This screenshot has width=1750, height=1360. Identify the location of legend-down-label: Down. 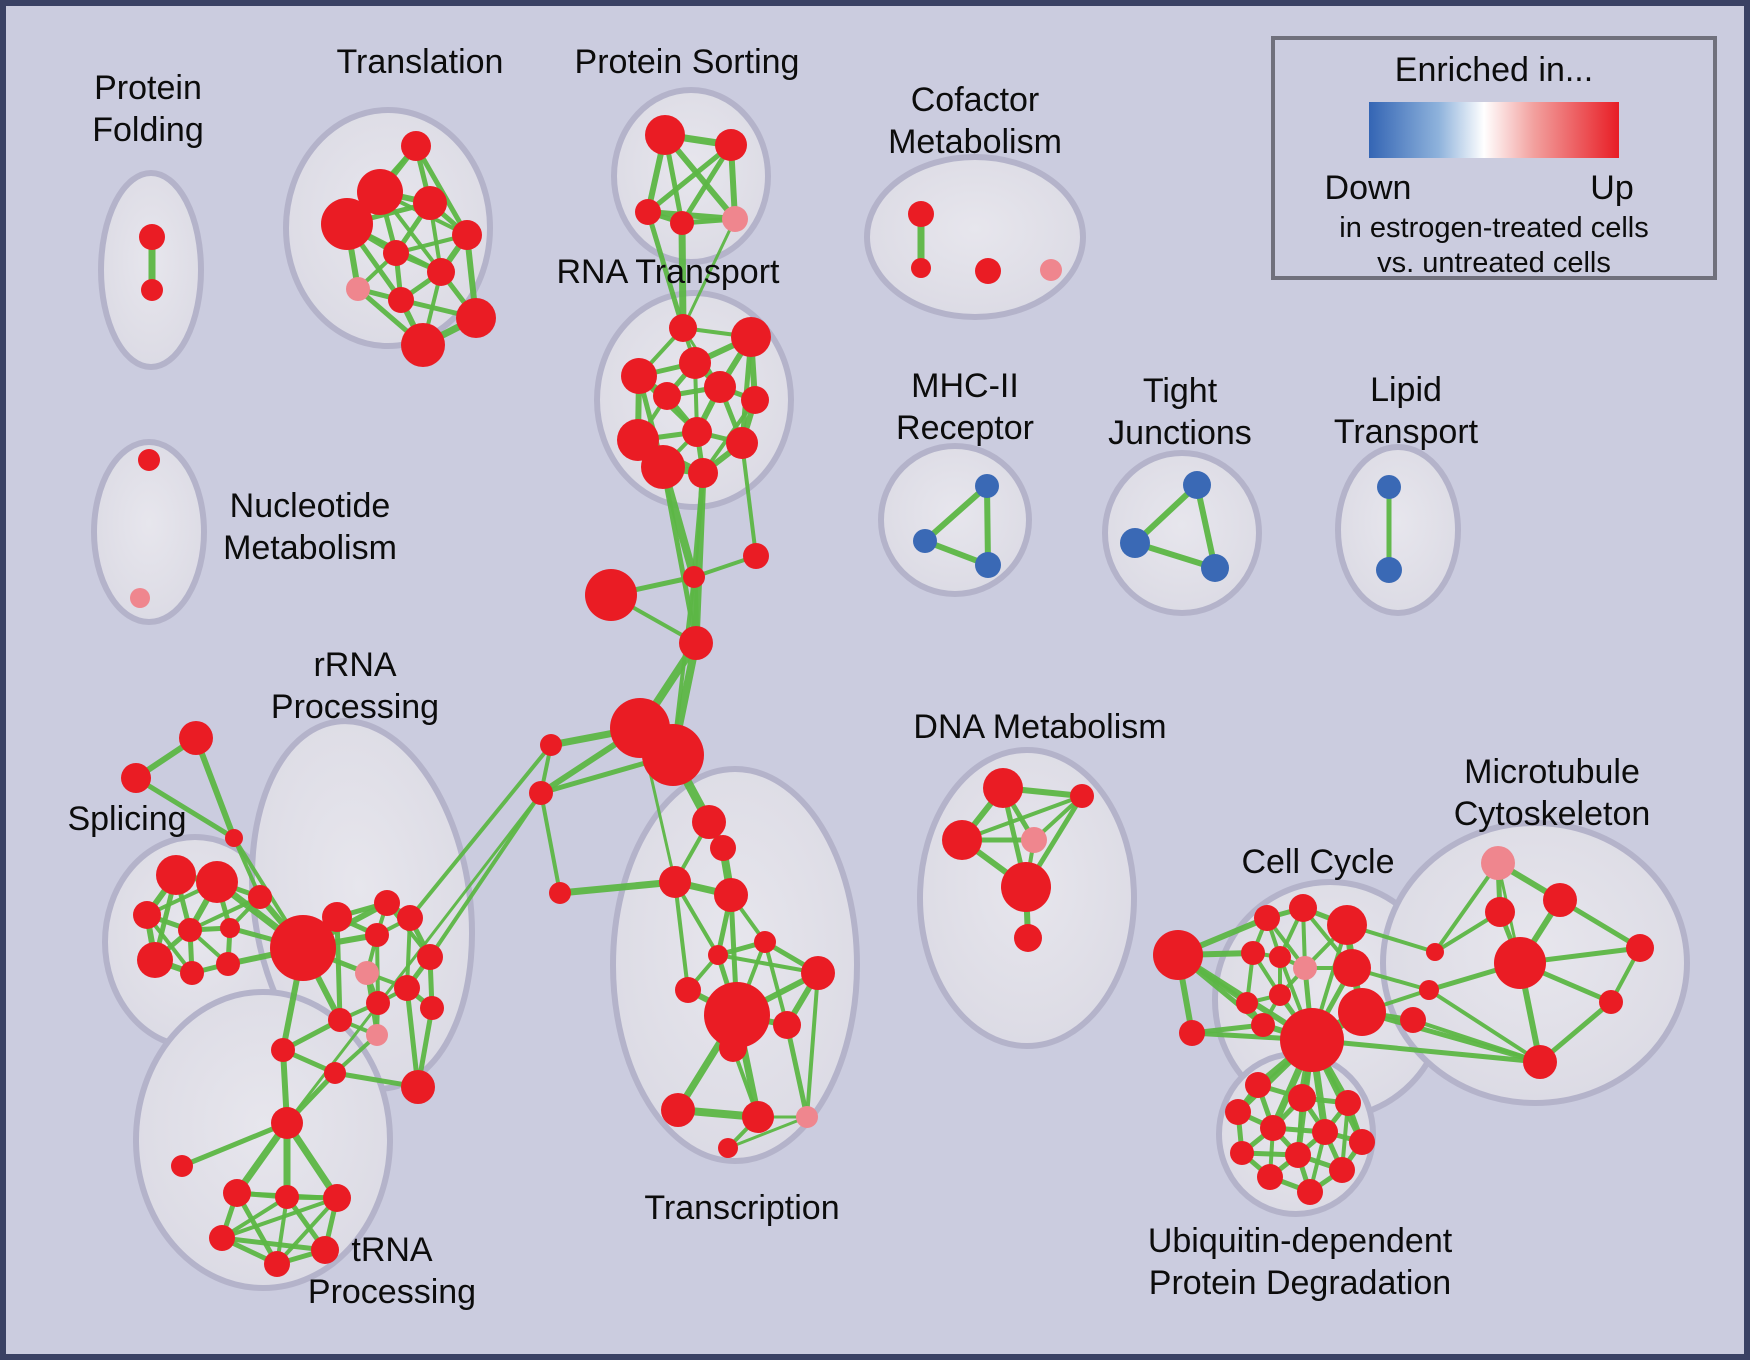
(1368, 188).